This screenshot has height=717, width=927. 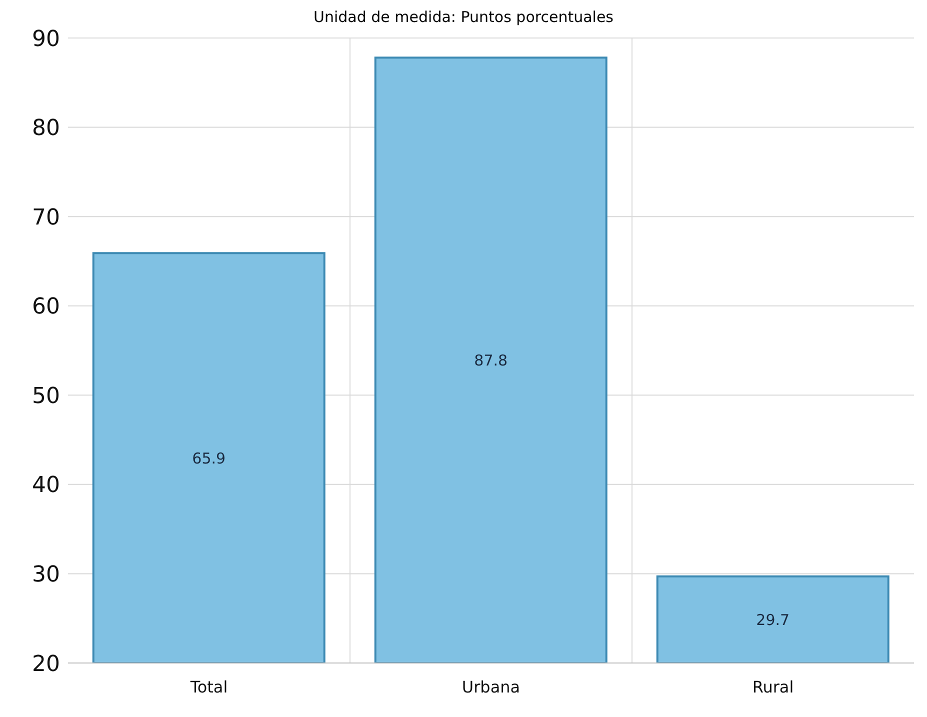 What do you see at coordinates (46, 39) in the screenshot?
I see `y-tick-label: 90` at bounding box center [46, 39].